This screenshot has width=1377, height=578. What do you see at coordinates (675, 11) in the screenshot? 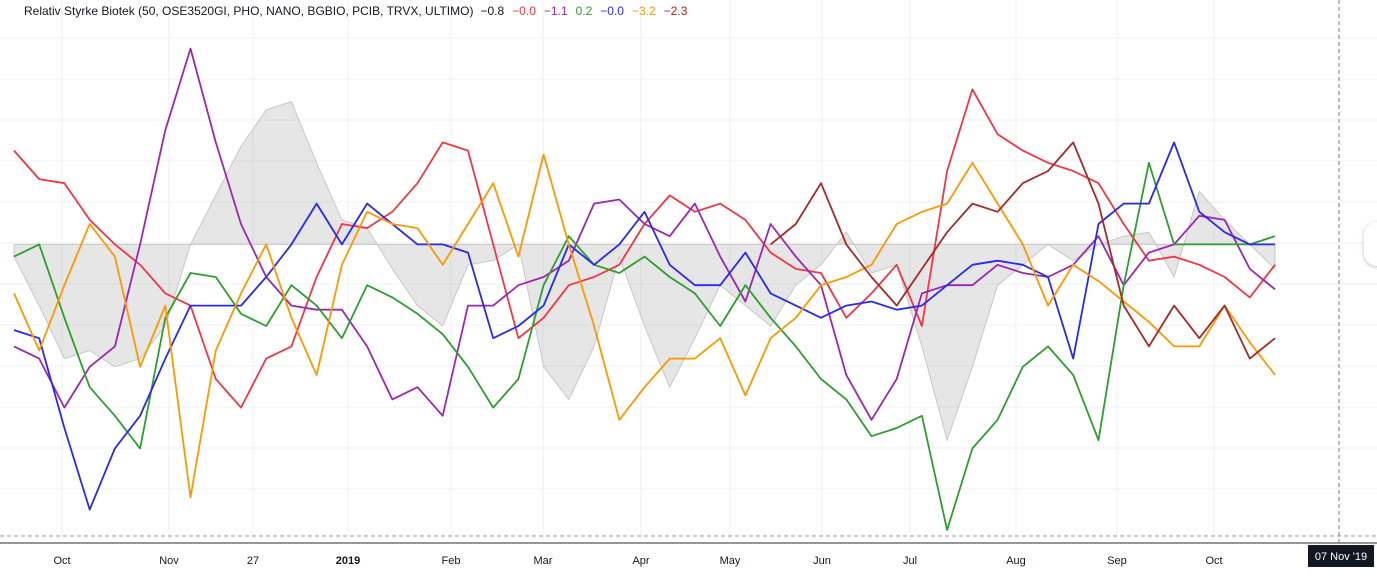
I see `indicator-value-6: −2.3` at bounding box center [675, 11].